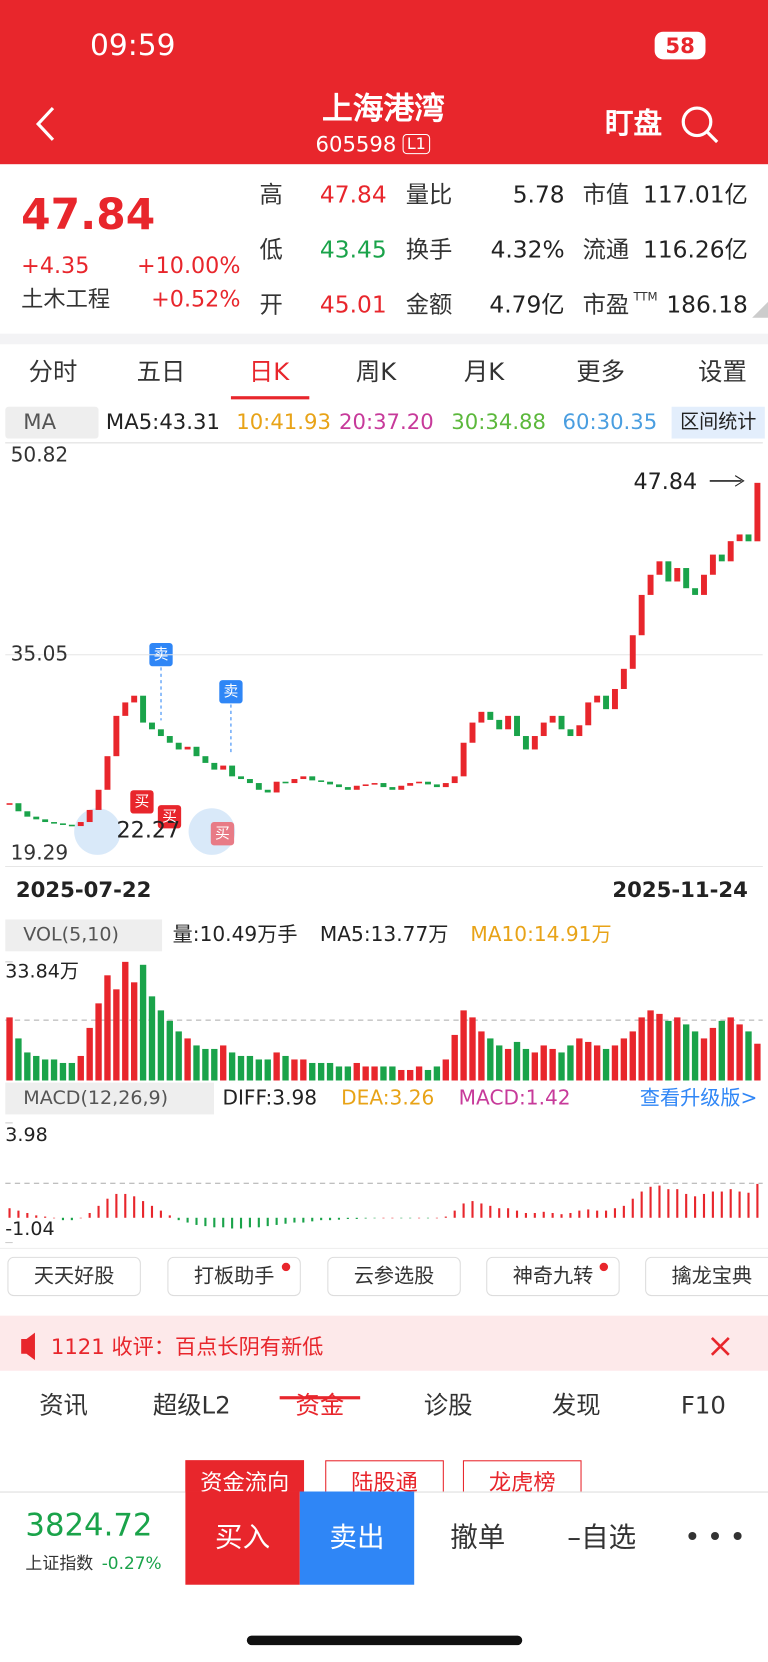  Describe the element at coordinates (514, 1098) in the screenshot. I see `macd-value: MACD:1.42` at that location.